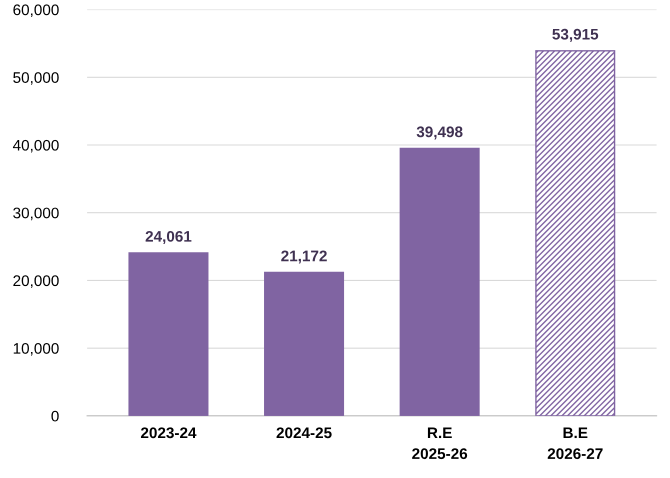  What do you see at coordinates (55, 416) in the screenshot?
I see `y-tick-label: 0` at bounding box center [55, 416].